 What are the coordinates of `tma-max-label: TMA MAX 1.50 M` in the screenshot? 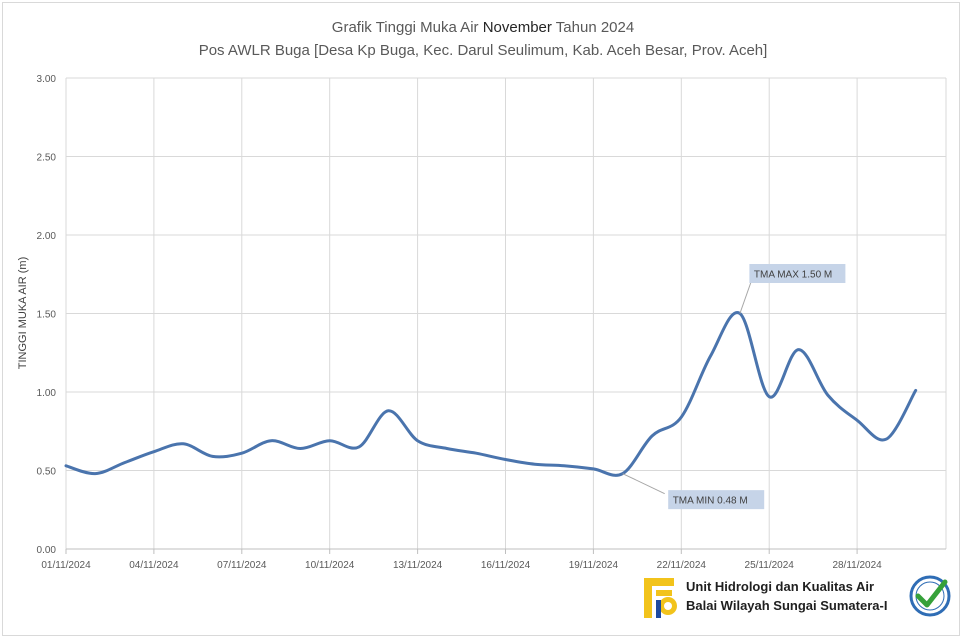 It's located at (793, 275).